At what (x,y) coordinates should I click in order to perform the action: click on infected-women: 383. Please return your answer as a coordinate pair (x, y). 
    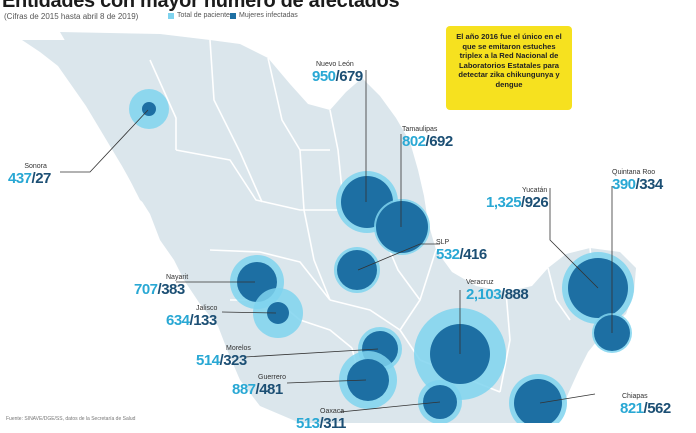
    Looking at the image, I should click on (173, 289).